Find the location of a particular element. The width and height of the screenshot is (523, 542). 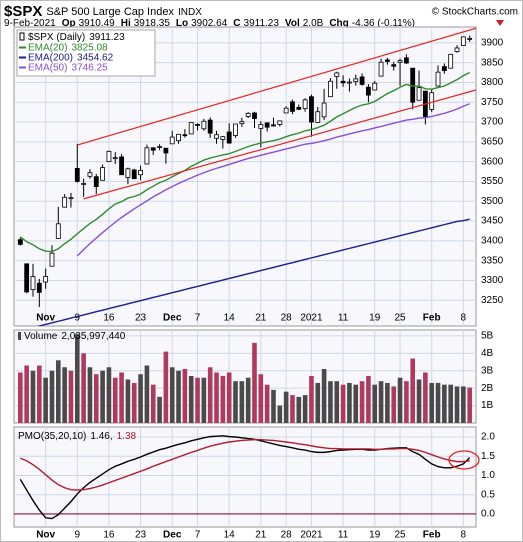

x-tick-label: 7 is located at coordinates (198, 318).